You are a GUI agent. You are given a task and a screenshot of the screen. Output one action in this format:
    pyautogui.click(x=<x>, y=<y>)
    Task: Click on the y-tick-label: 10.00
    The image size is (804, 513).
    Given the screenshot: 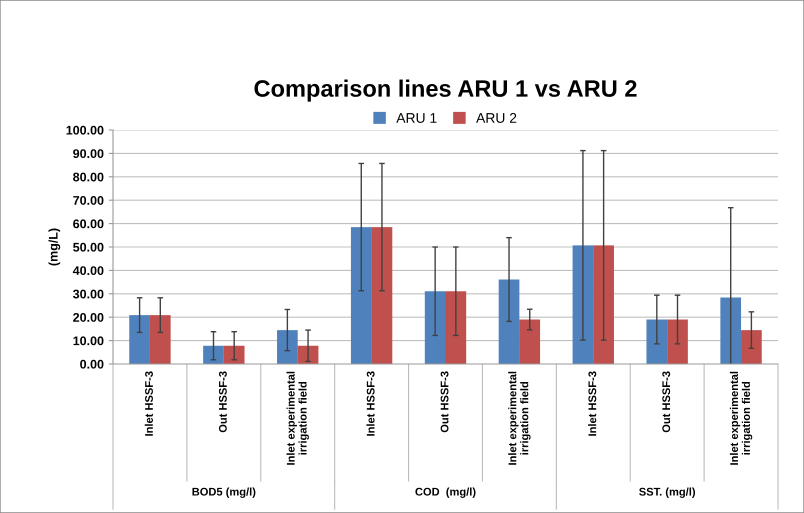 What is the action you would take?
    pyautogui.click(x=88, y=341)
    